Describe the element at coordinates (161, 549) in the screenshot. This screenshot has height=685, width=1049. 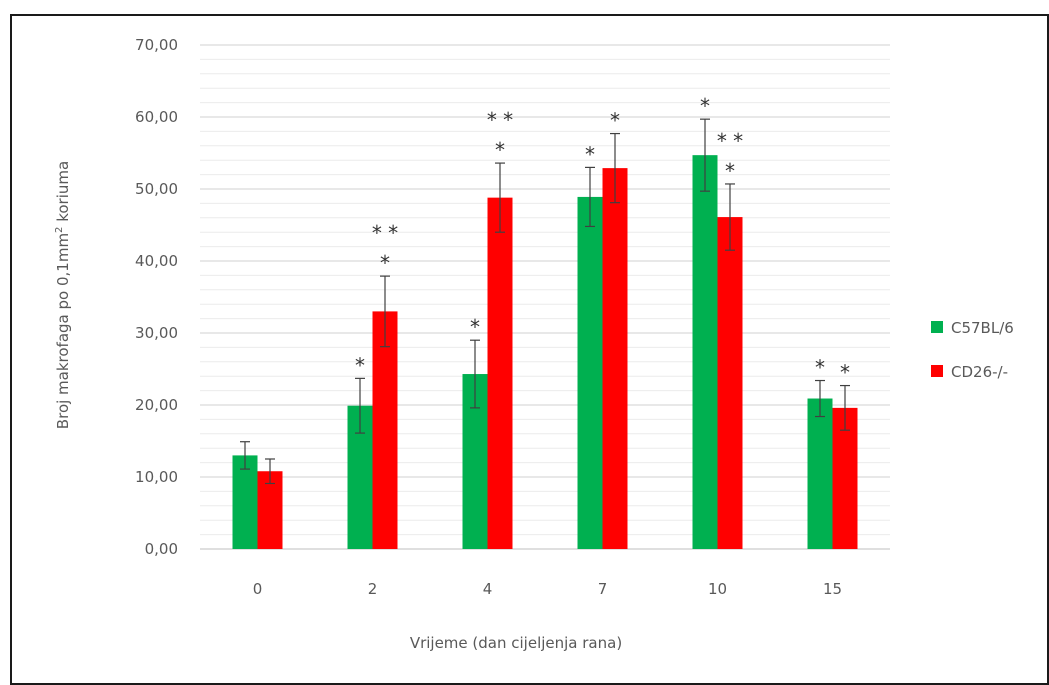
I see `y-tick-label: 0,00` at that location.